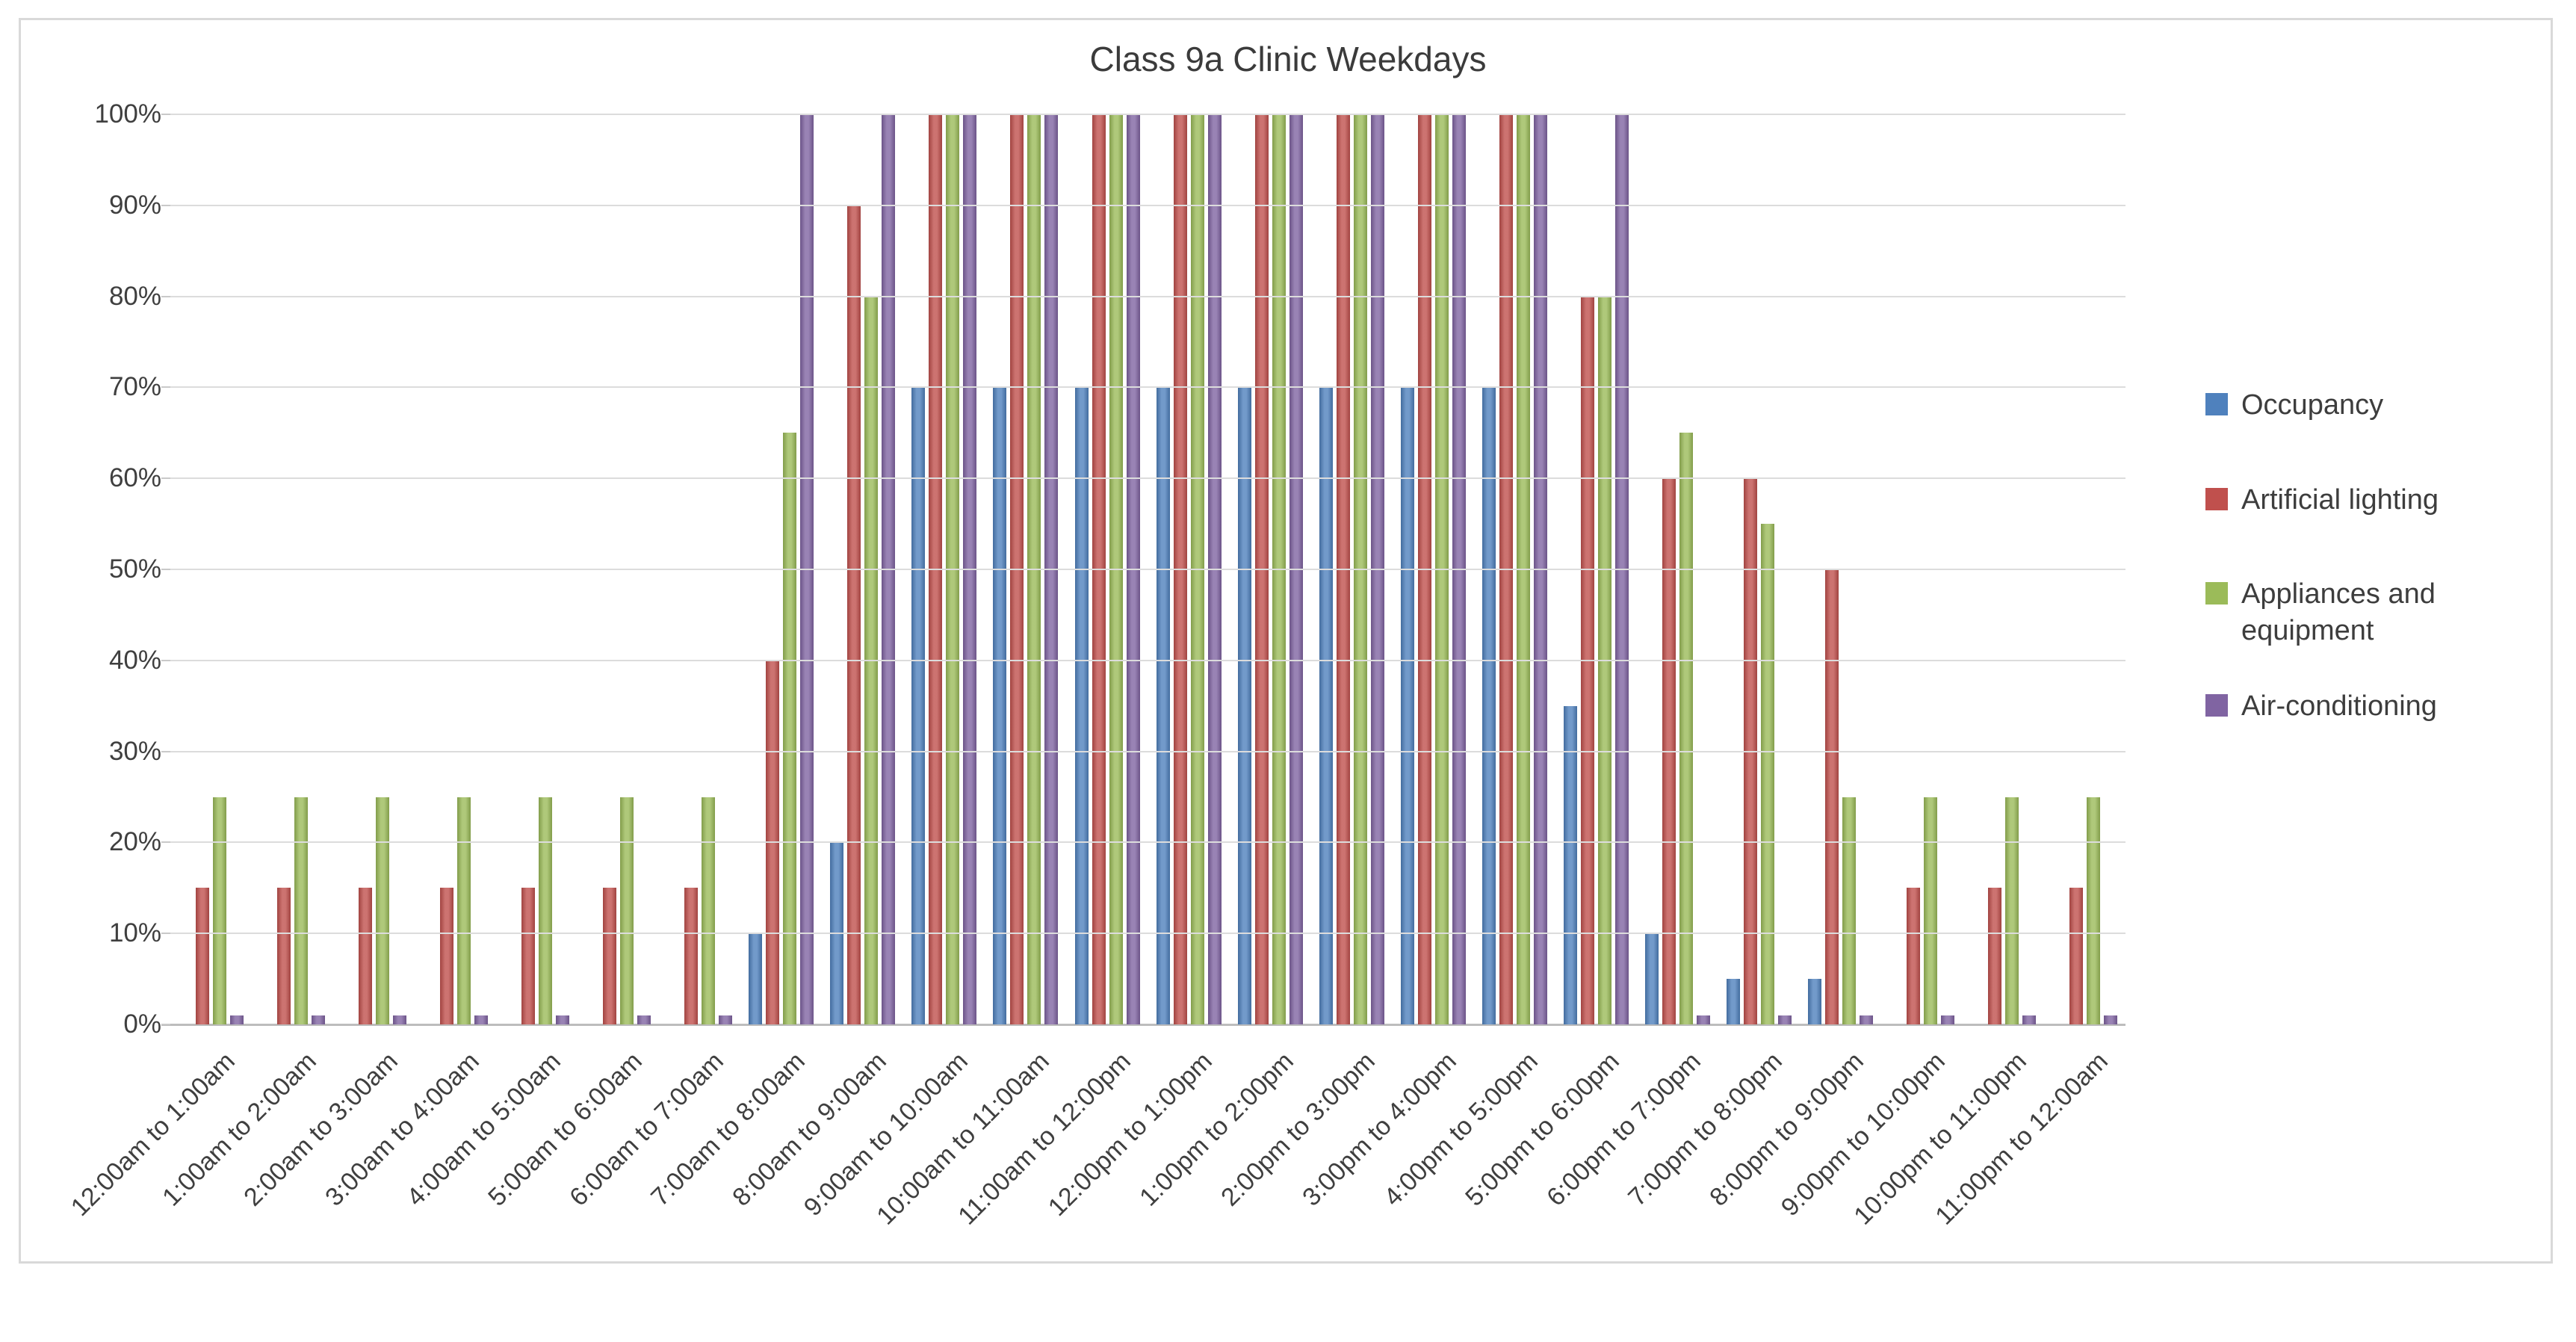 The image size is (2576, 1342). I want to click on occupancy-legend-swatch-icon, so click(2216, 404).